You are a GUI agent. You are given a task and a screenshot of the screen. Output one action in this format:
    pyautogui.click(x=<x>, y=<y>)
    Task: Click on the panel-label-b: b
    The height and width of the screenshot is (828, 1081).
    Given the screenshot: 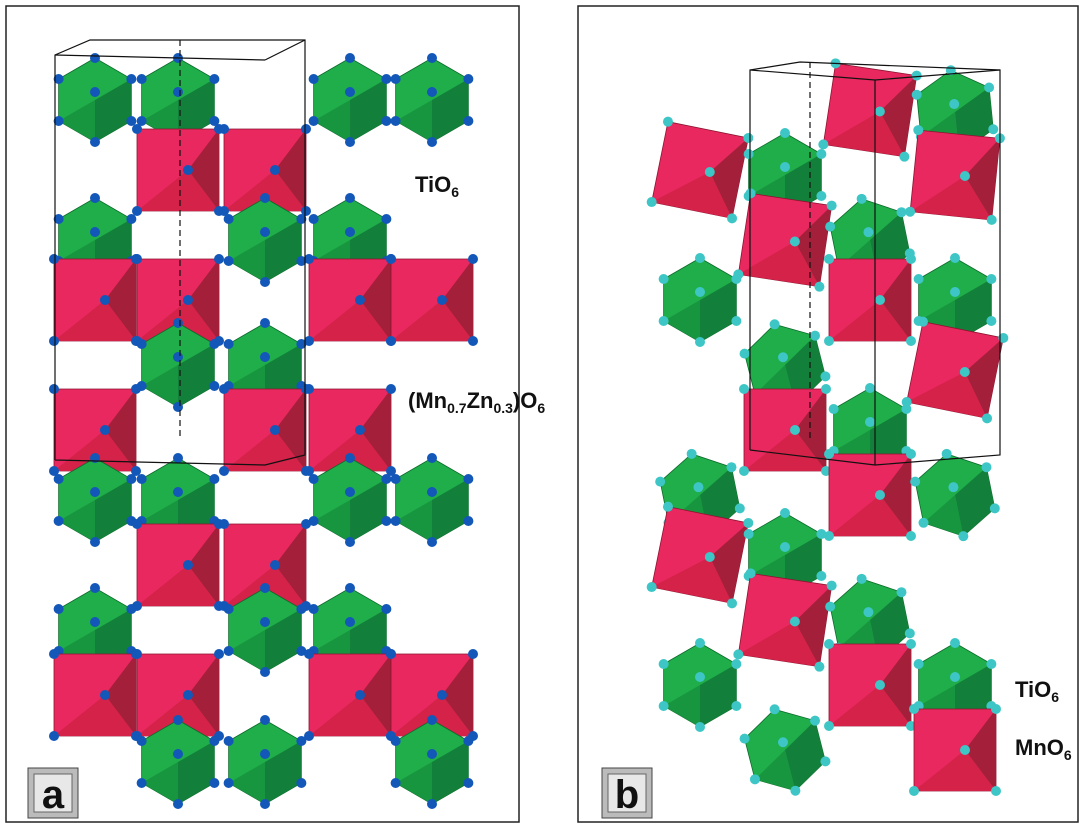 What is the action you would take?
    pyautogui.click(x=627, y=793)
    